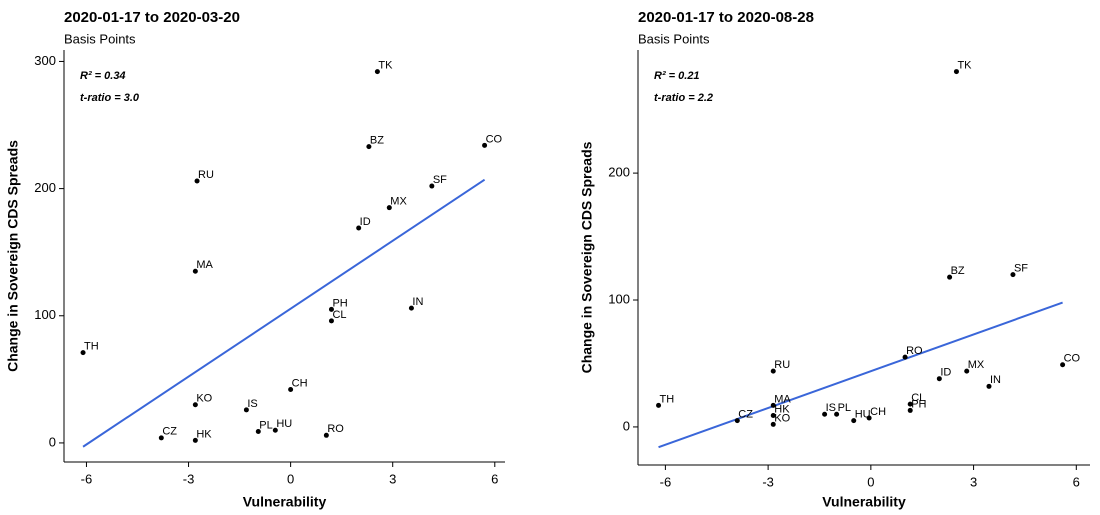 This screenshot has height=515, width=1100. Describe the element at coordinates (726, 17) in the screenshot. I see `chart-title: 2020-01-17 to 2020-08-28` at that location.